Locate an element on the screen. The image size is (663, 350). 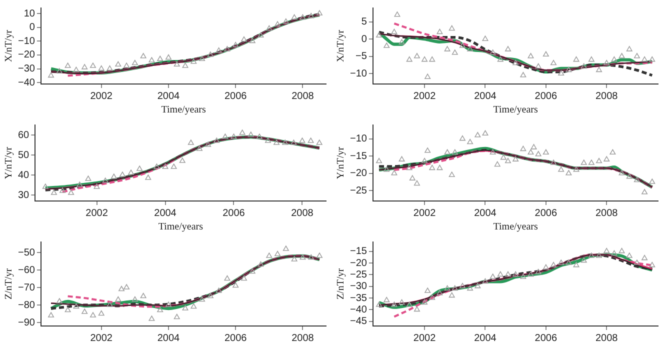
y-tick-label: −20 is located at coordinates (359, 174).